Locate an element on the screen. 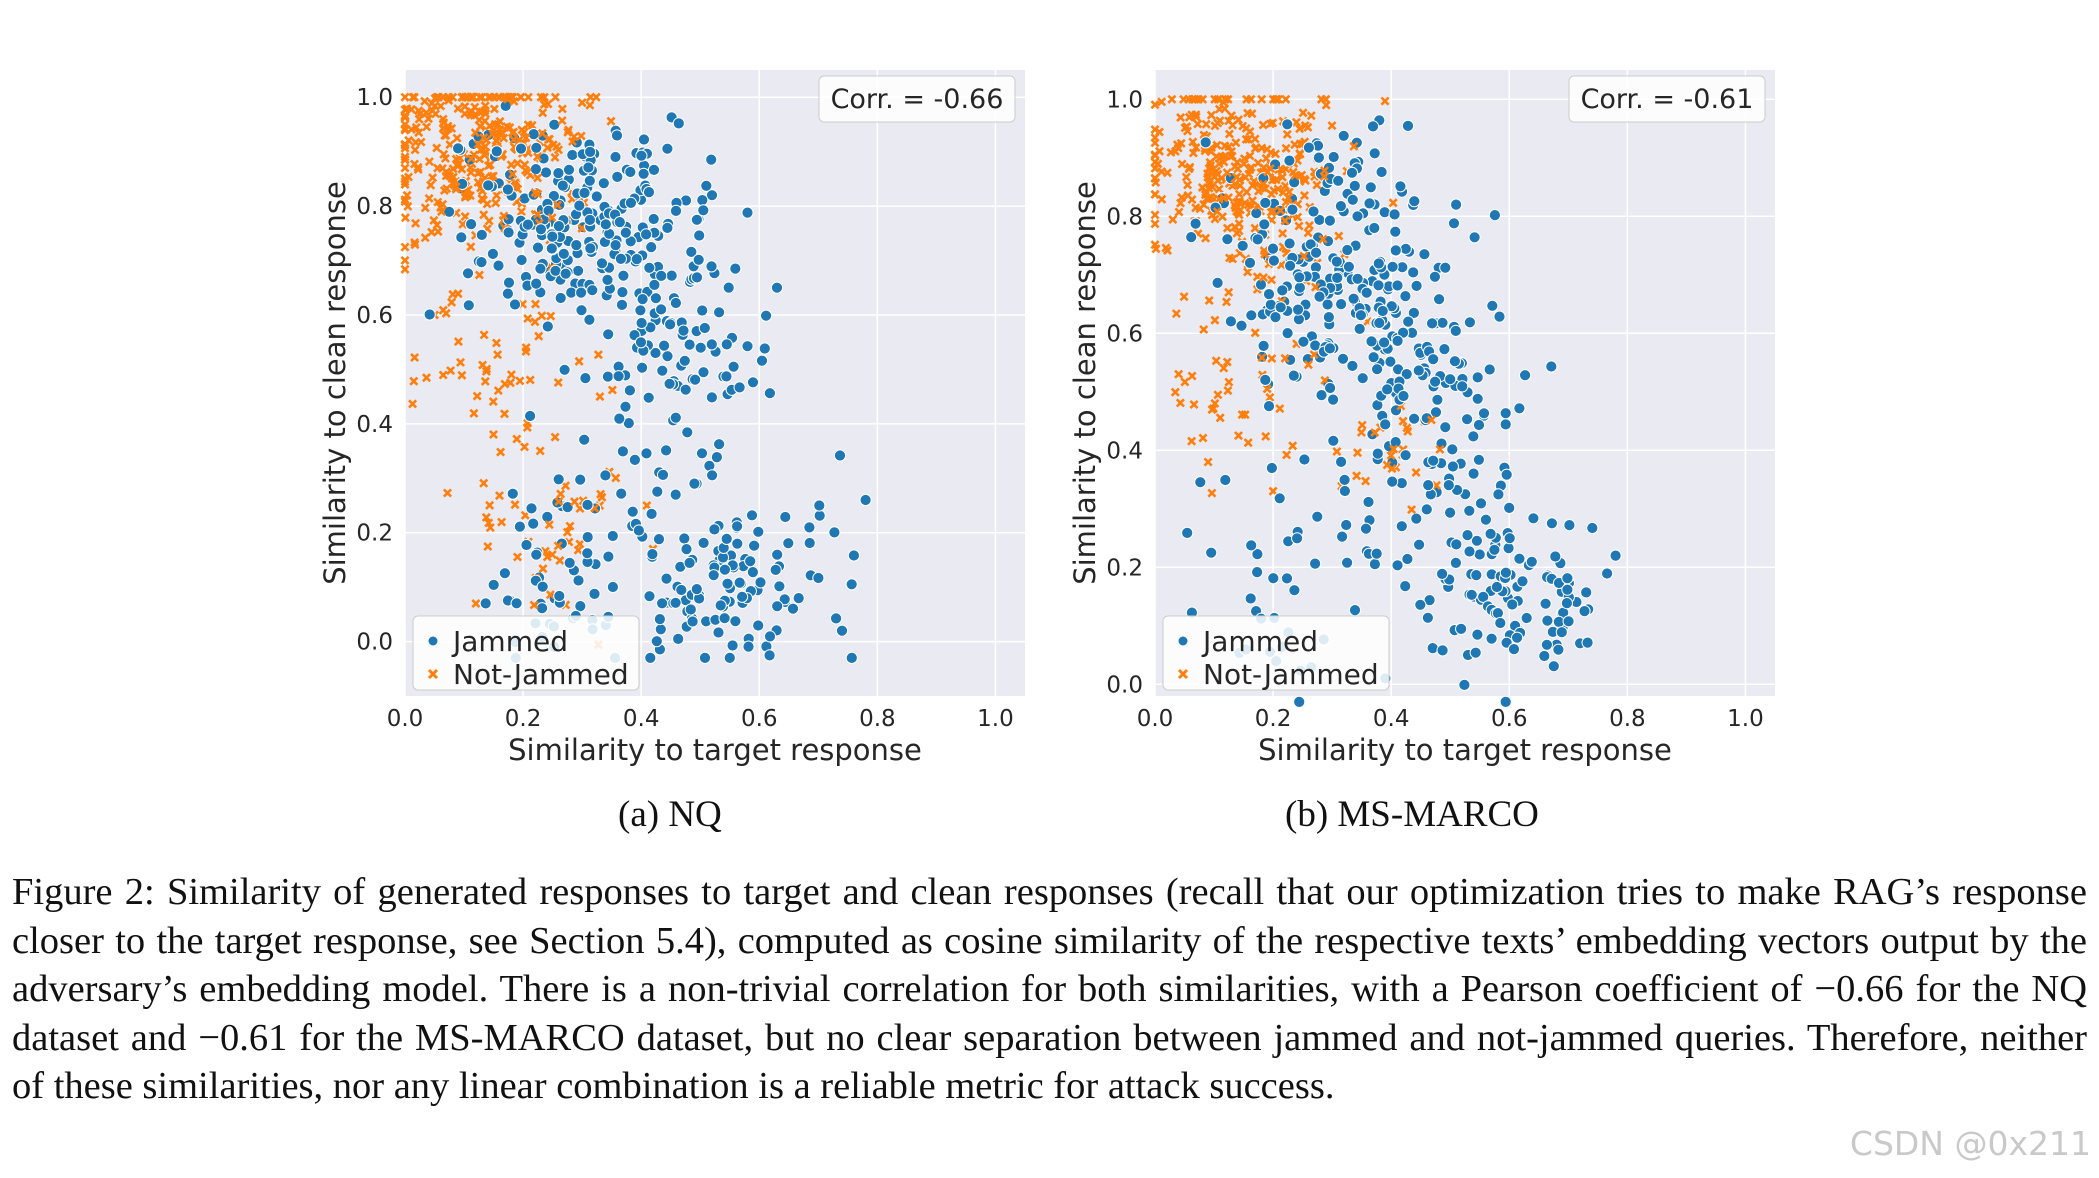 Image resolution: width=2099 pixels, height=1178 pixels. y-tick-label: 1.0 is located at coordinates (1124, 100).